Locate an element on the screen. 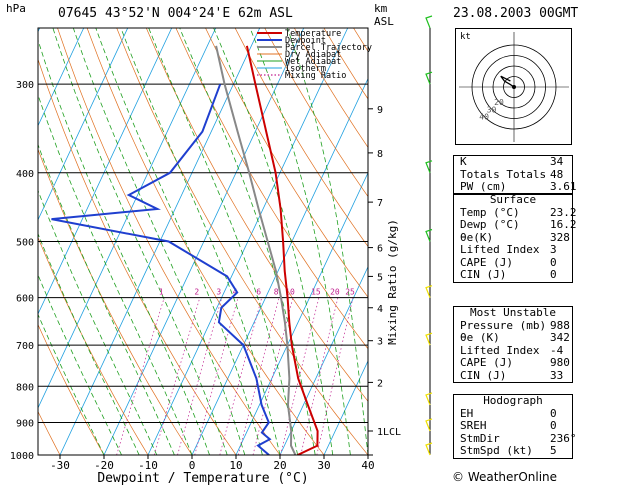  legend-label: Dry Adiabat is located at coordinates (313, 55).